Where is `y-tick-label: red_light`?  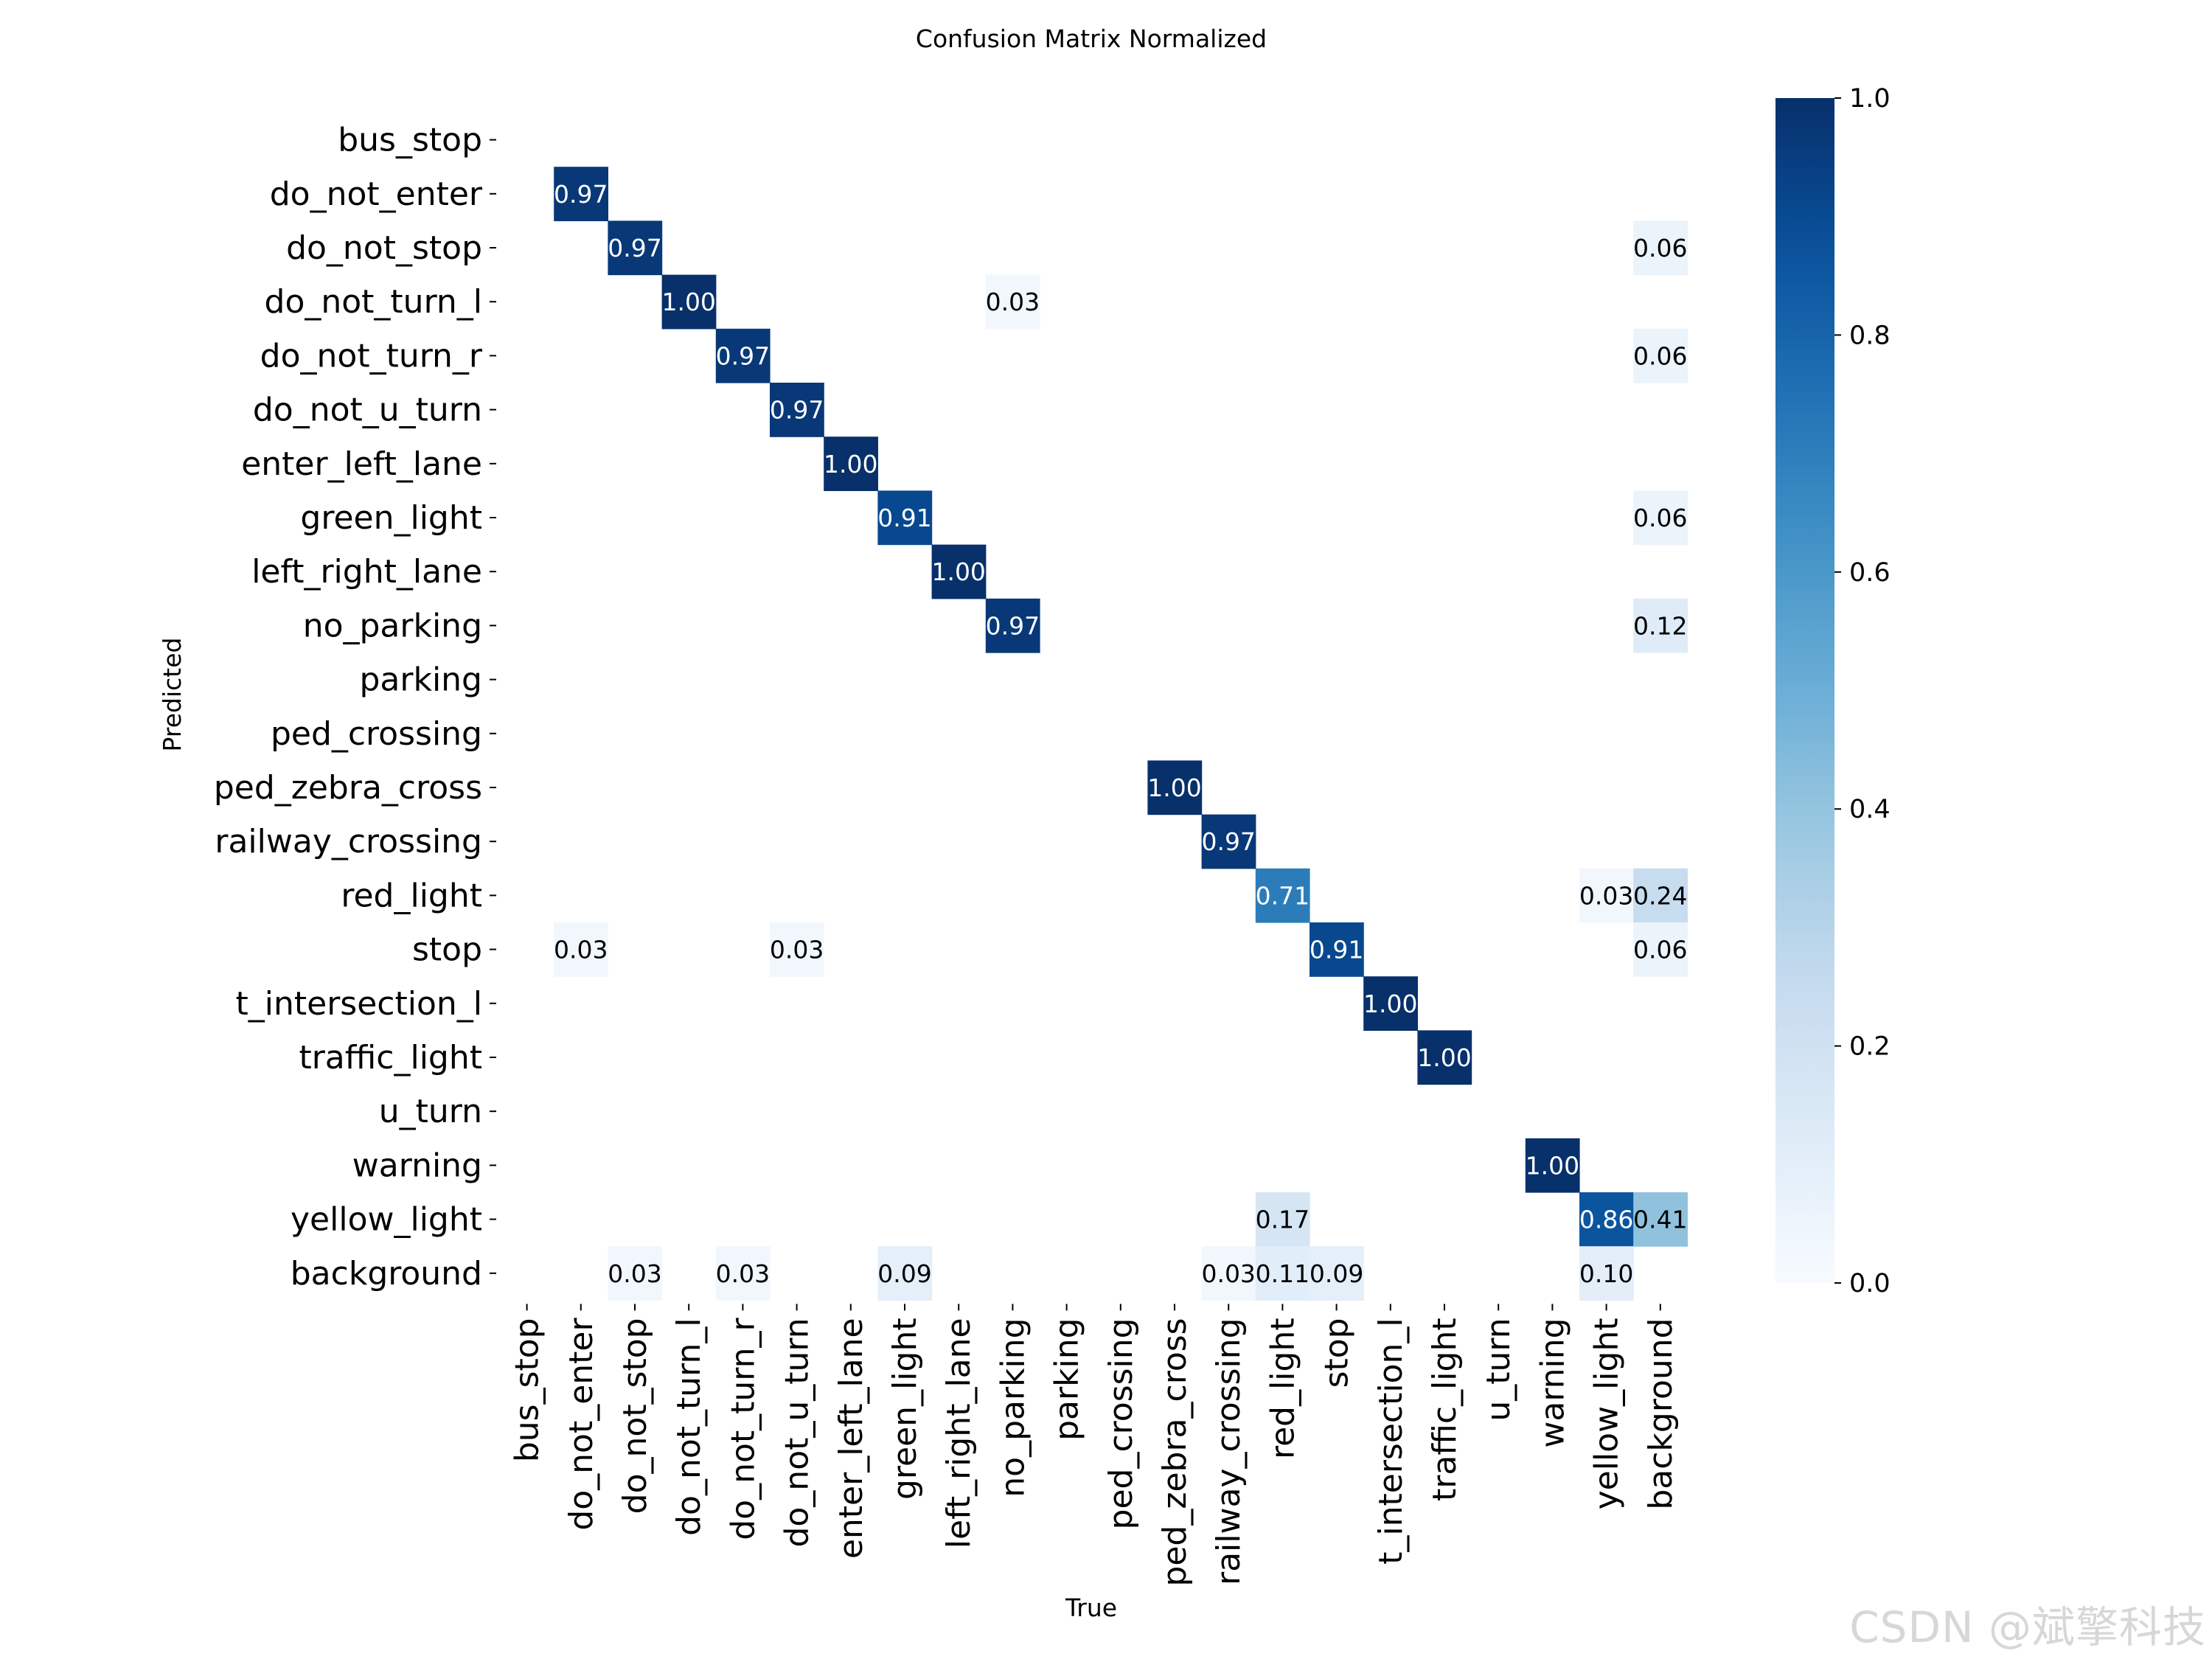
y-tick-label: red_light is located at coordinates (411, 895).